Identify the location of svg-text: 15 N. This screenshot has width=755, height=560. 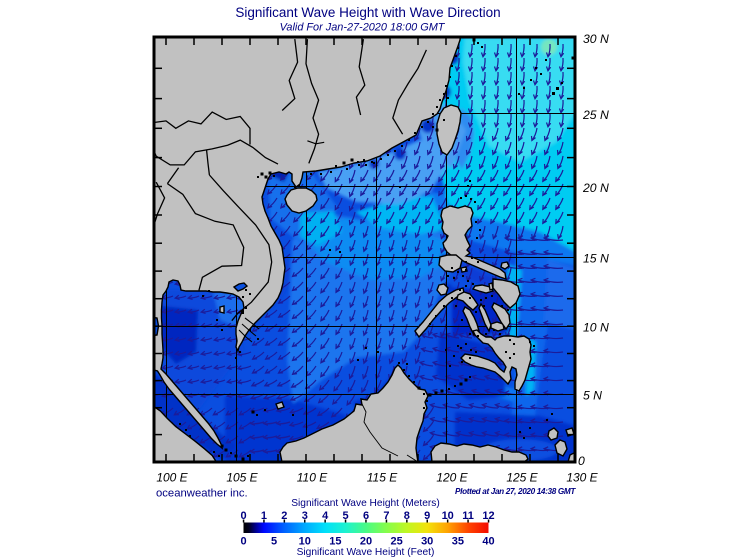
(596, 259).